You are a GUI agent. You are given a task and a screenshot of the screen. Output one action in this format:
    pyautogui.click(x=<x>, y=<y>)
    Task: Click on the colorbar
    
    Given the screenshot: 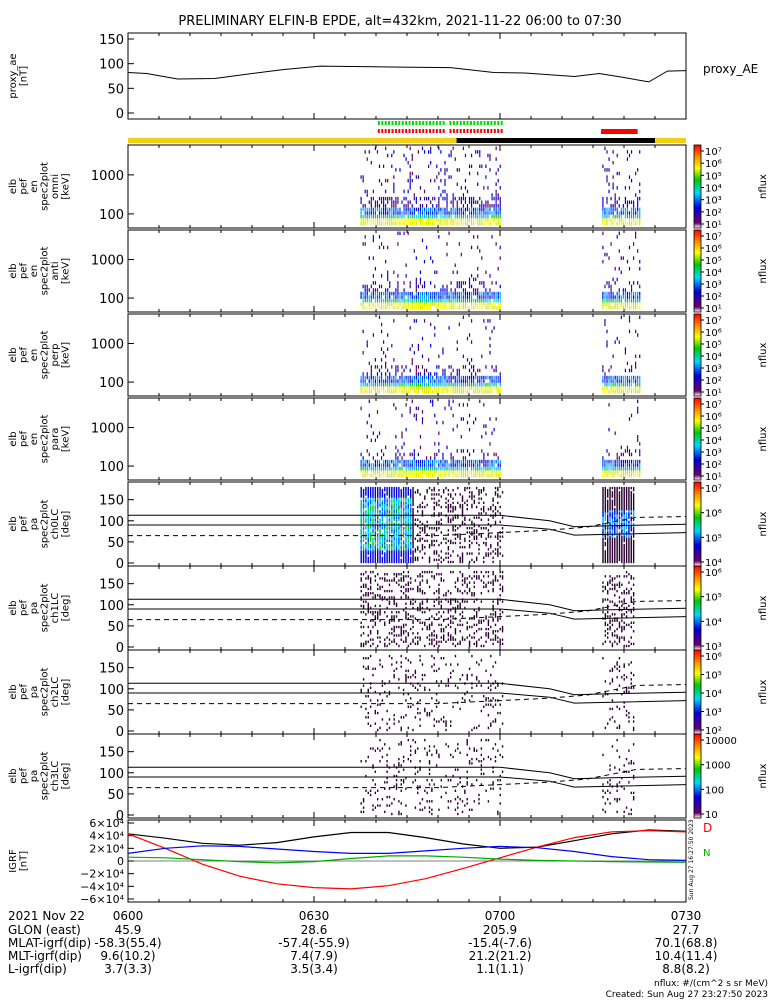 What is the action you would take?
    pyautogui.click(x=697, y=439)
    